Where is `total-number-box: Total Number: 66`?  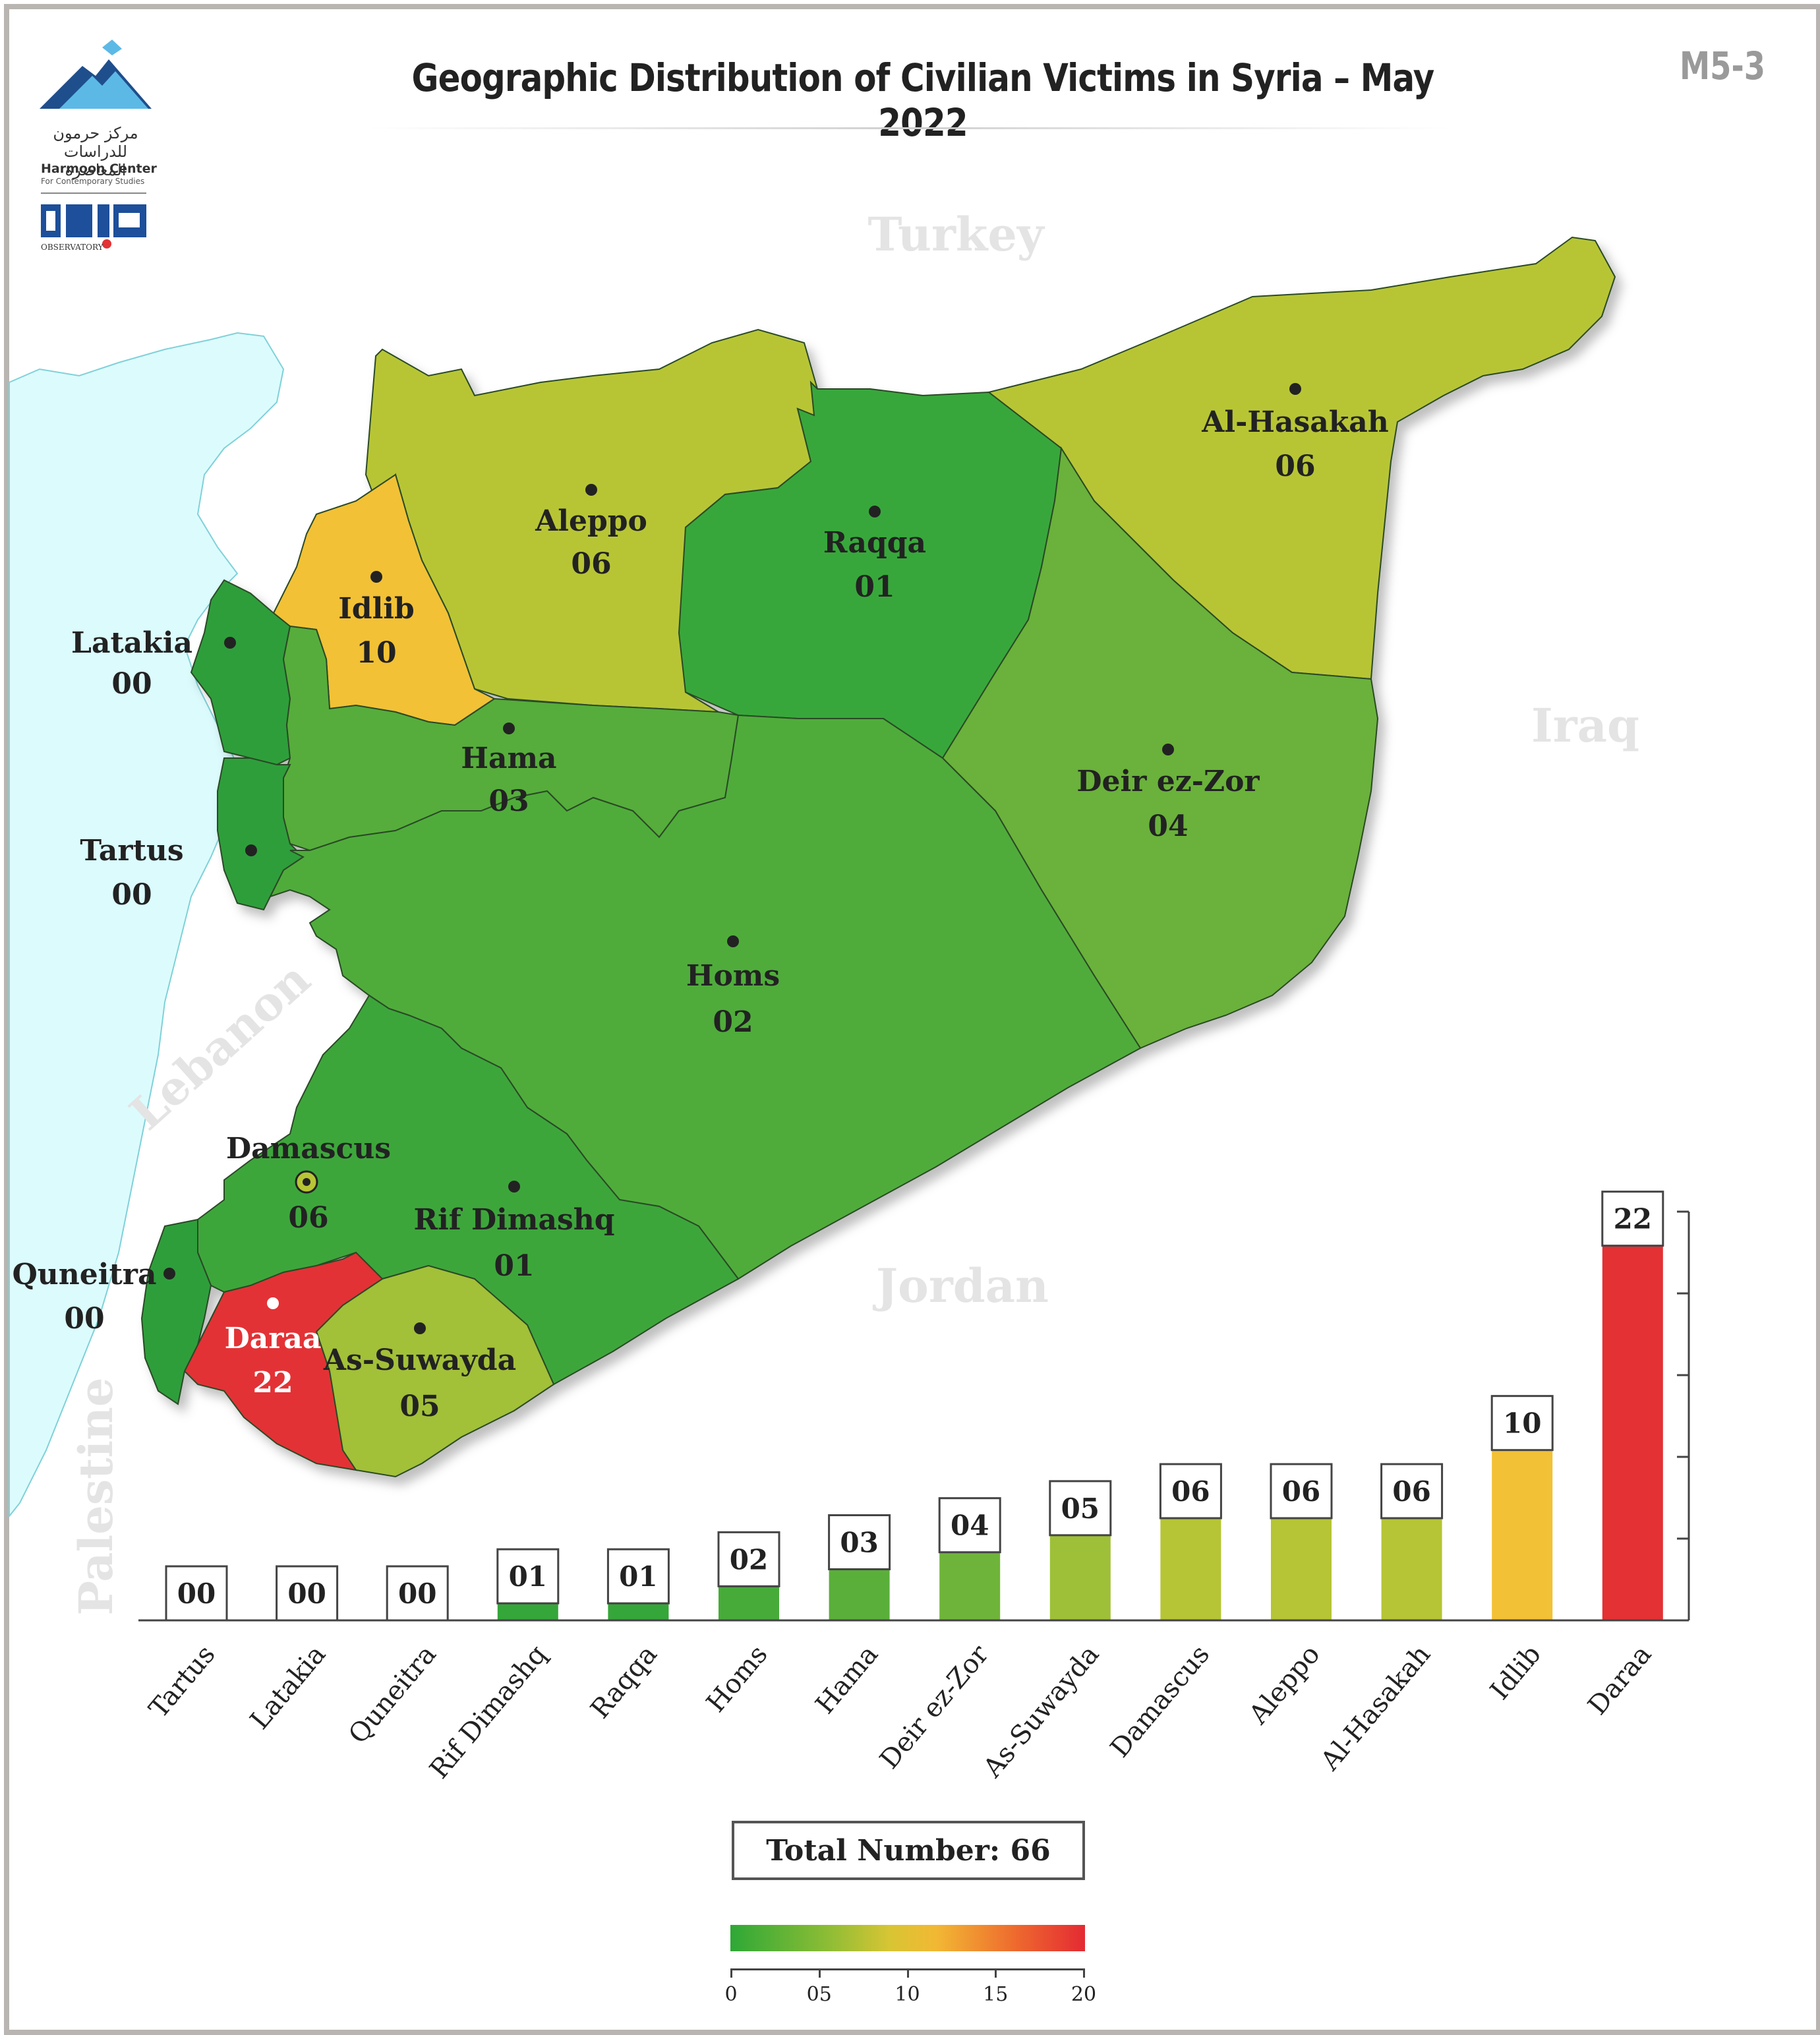 total-number-box: Total Number: 66 is located at coordinates (908, 1850).